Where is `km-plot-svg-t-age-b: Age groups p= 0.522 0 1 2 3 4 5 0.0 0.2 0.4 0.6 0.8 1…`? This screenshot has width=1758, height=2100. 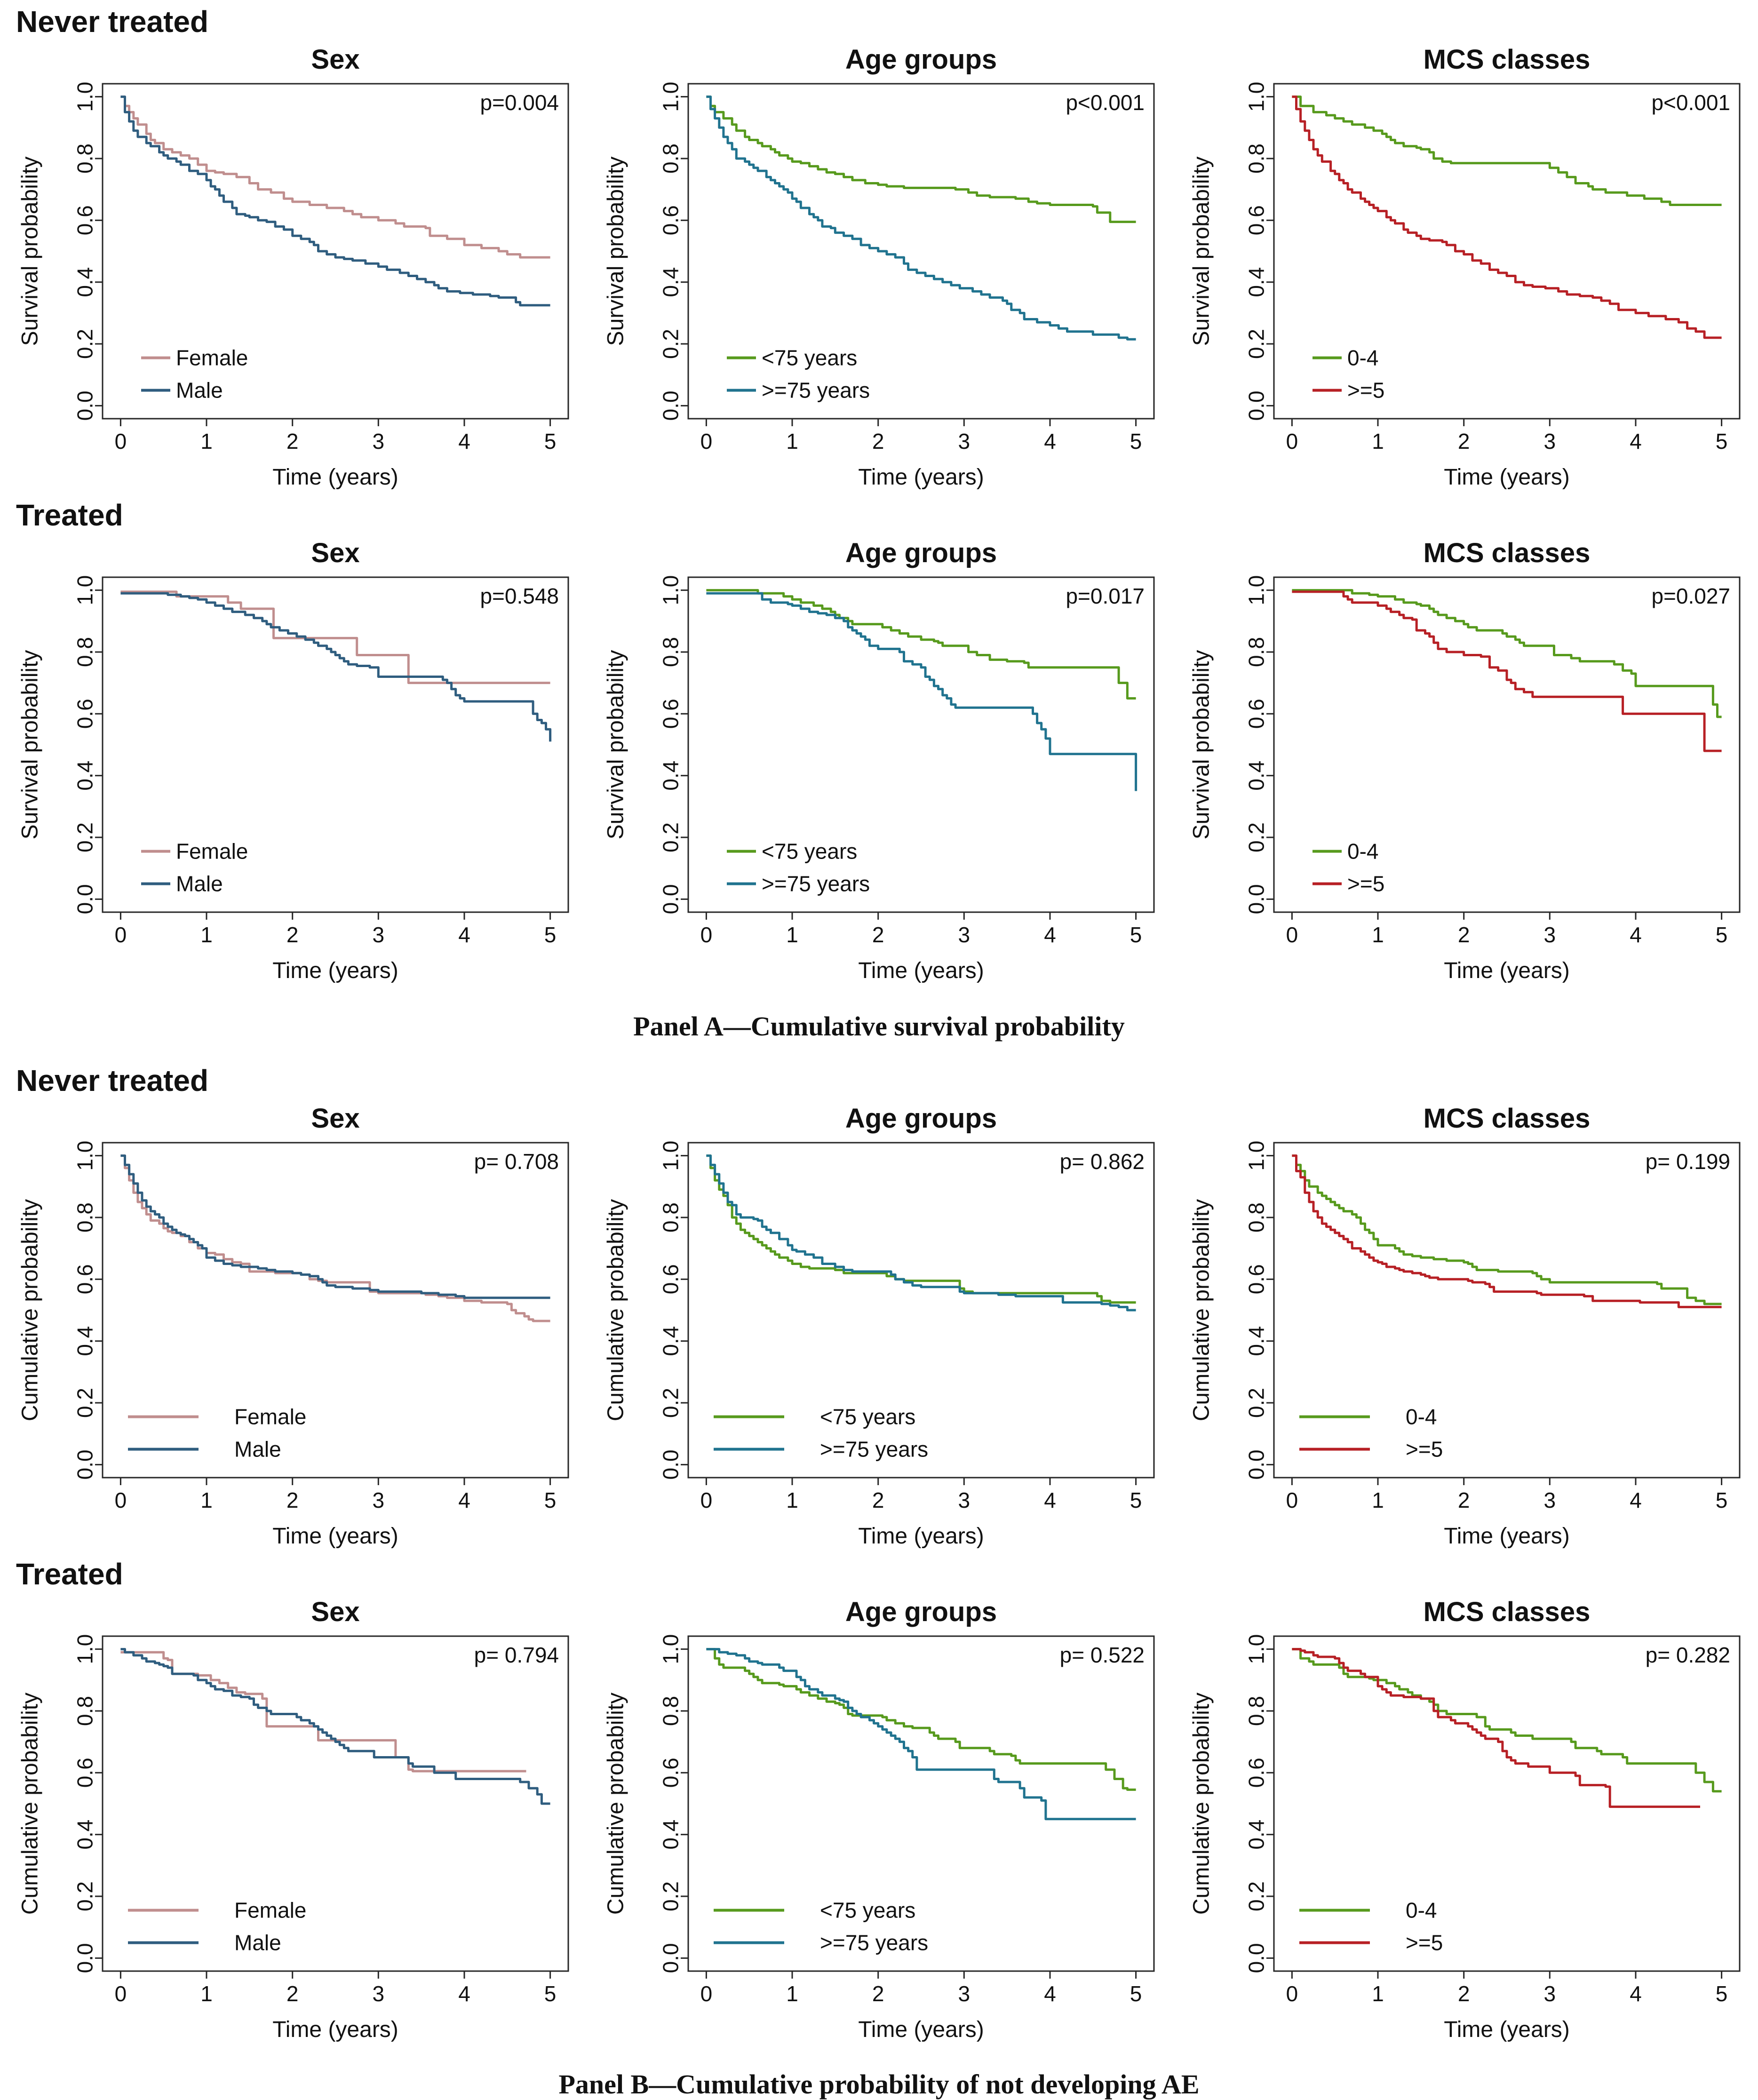 km-plot-svg-t-age-b: Age groups p= 0.522 0 1 2 3 4 5 0.0 0.2 0.4 0.6 0.8 1… is located at coordinates (879, 1820).